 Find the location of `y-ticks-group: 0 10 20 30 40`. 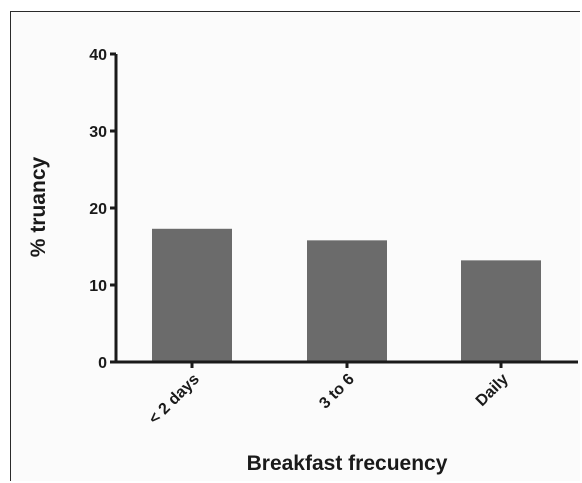

y-ticks-group: 0 10 20 30 40 is located at coordinates (102, 209).